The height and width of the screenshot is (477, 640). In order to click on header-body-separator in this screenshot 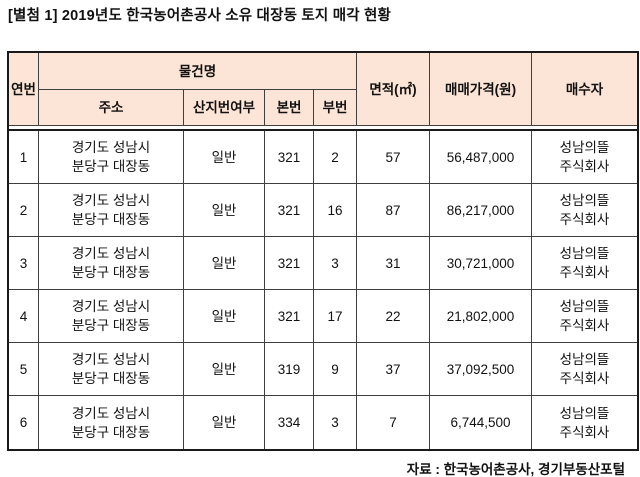, I will do `click(323, 128)`.